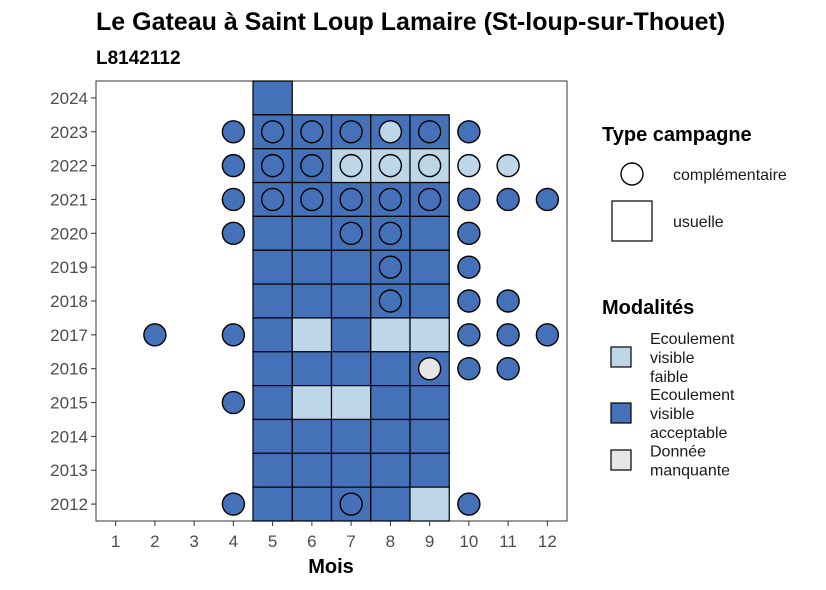  I want to click on y-tick-label: 2021, so click(69, 199).